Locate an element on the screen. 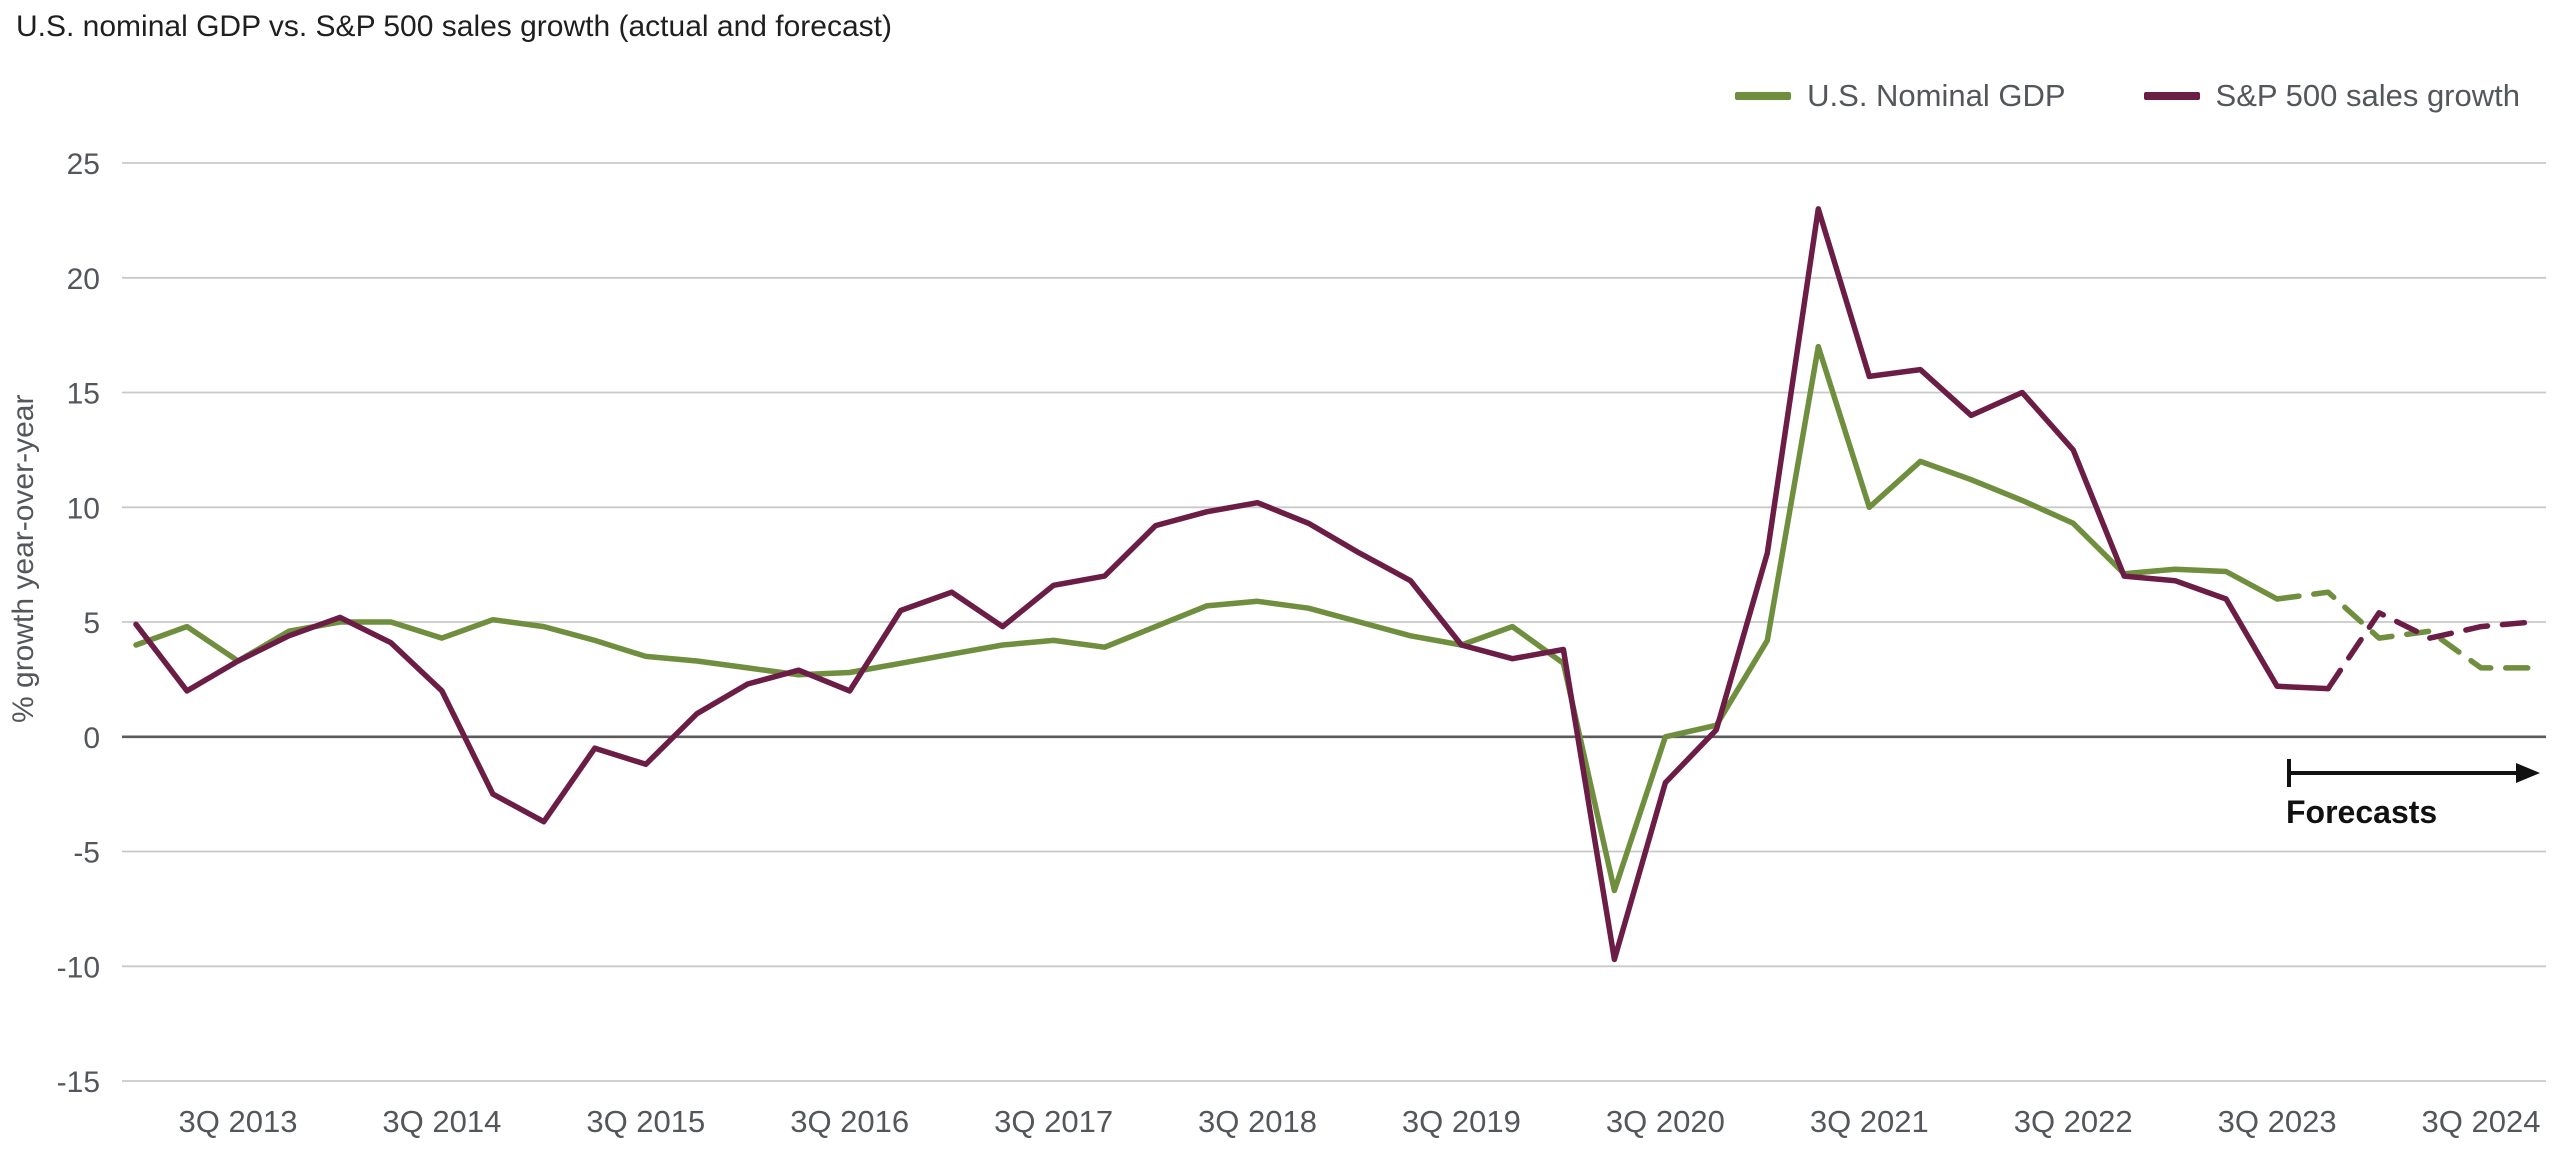 This screenshot has width=2560, height=1156. sales-line-swatch-icon is located at coordinates (2171, 96).